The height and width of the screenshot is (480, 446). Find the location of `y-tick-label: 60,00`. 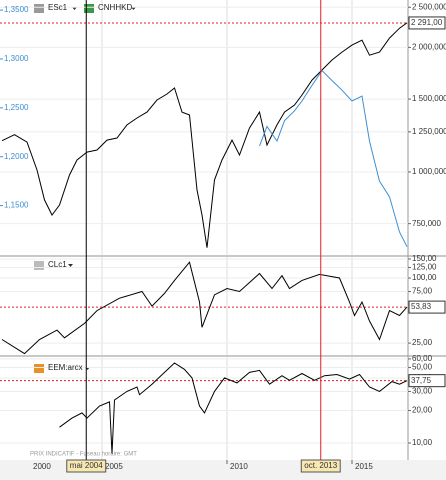

y-tick-label: 60,00 is located at coordinates (422, 358).